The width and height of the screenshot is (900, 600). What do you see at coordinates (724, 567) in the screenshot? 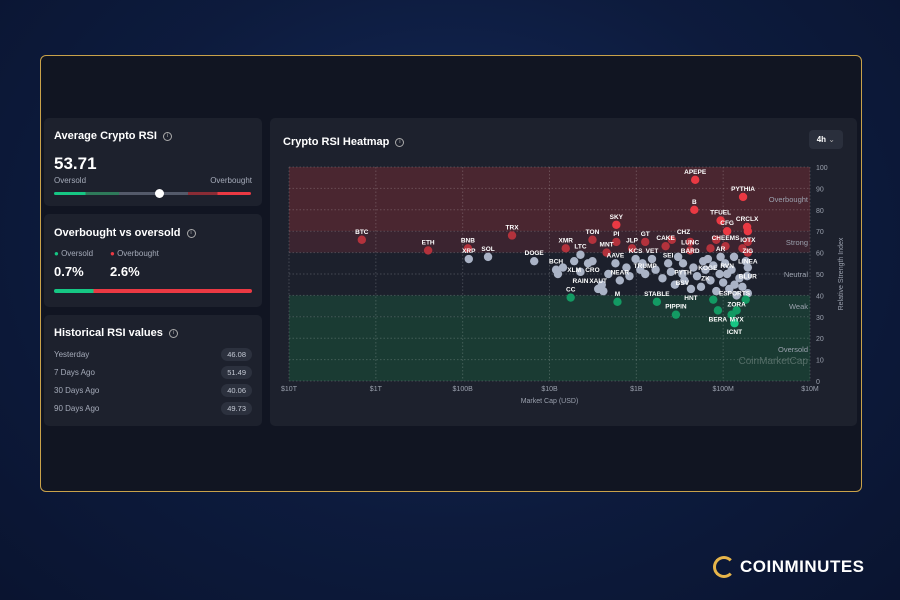
I see `logo-mark-icon` at bounding box center [724, 567].